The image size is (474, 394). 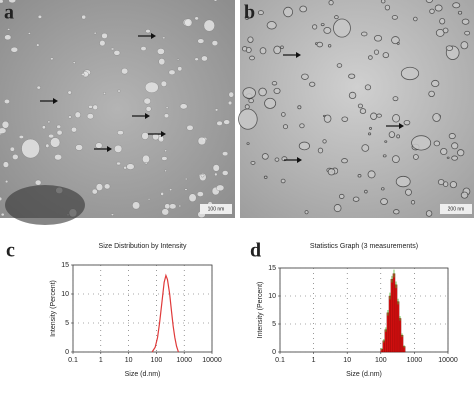 What do you see at coordinates (65, 294) in the screenshot?
I see `y-tick-label: 10` at bounding box center [65, 294].